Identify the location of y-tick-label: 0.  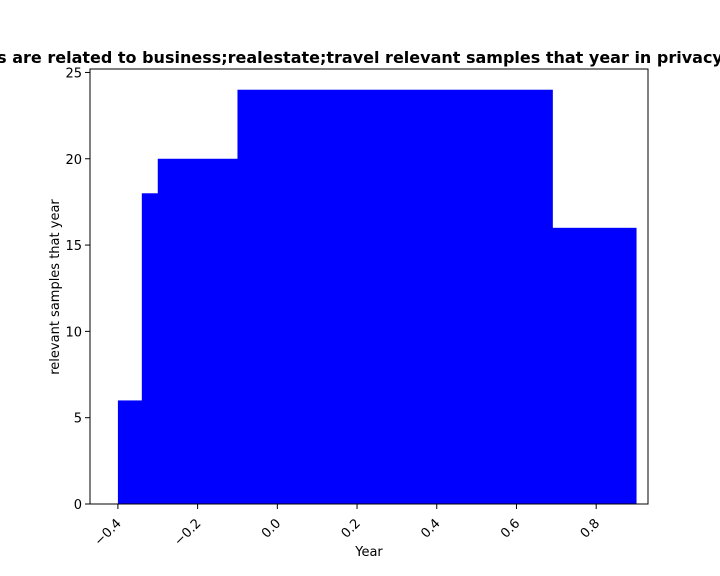
(78, 505).